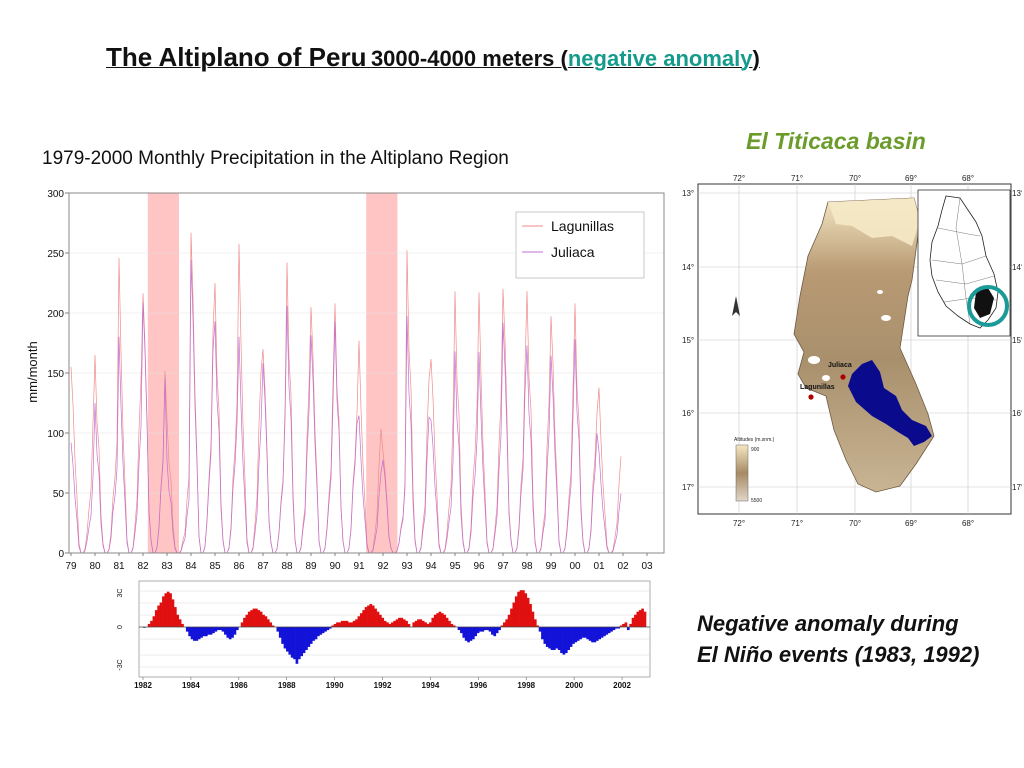 Image resolution: width=1024 pixels, height=768 pixels. What do you see at coordinates (1017, 413) in the screenshot?
I see `lat-label-16-right: 16°` at bounding box center [1017, 413].